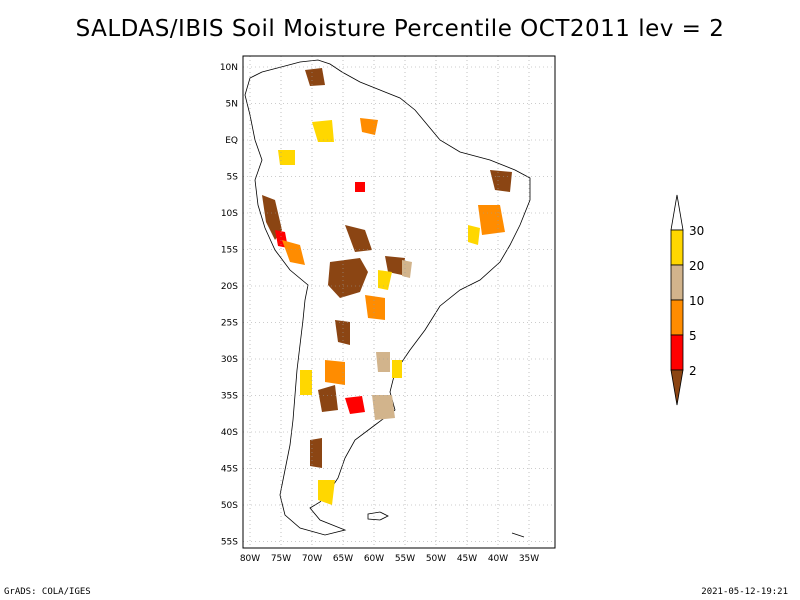  Describe the element at coordinates (677, 282) in the screenshot. I see `legend-swatch-10to20` at that location.